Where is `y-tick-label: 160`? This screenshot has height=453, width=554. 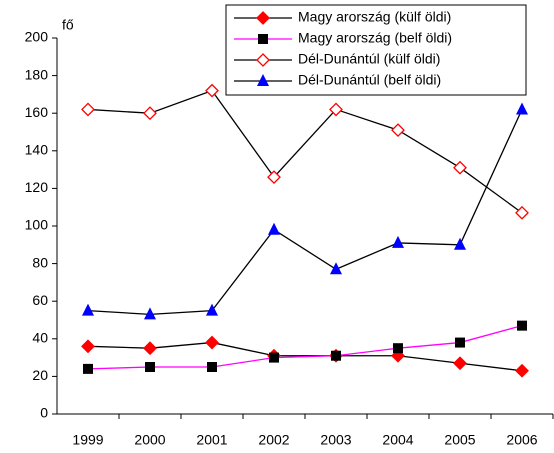
y-tick-label: 160 is located at coordinates (37, 112).